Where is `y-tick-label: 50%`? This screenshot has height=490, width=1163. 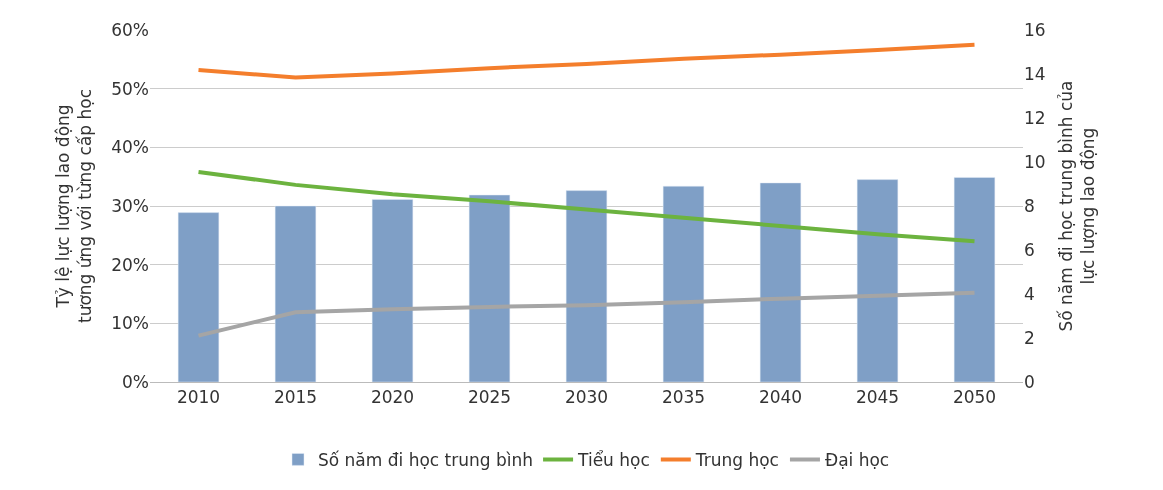
y-tick-label: 50% is located at coordinates (130, 88).